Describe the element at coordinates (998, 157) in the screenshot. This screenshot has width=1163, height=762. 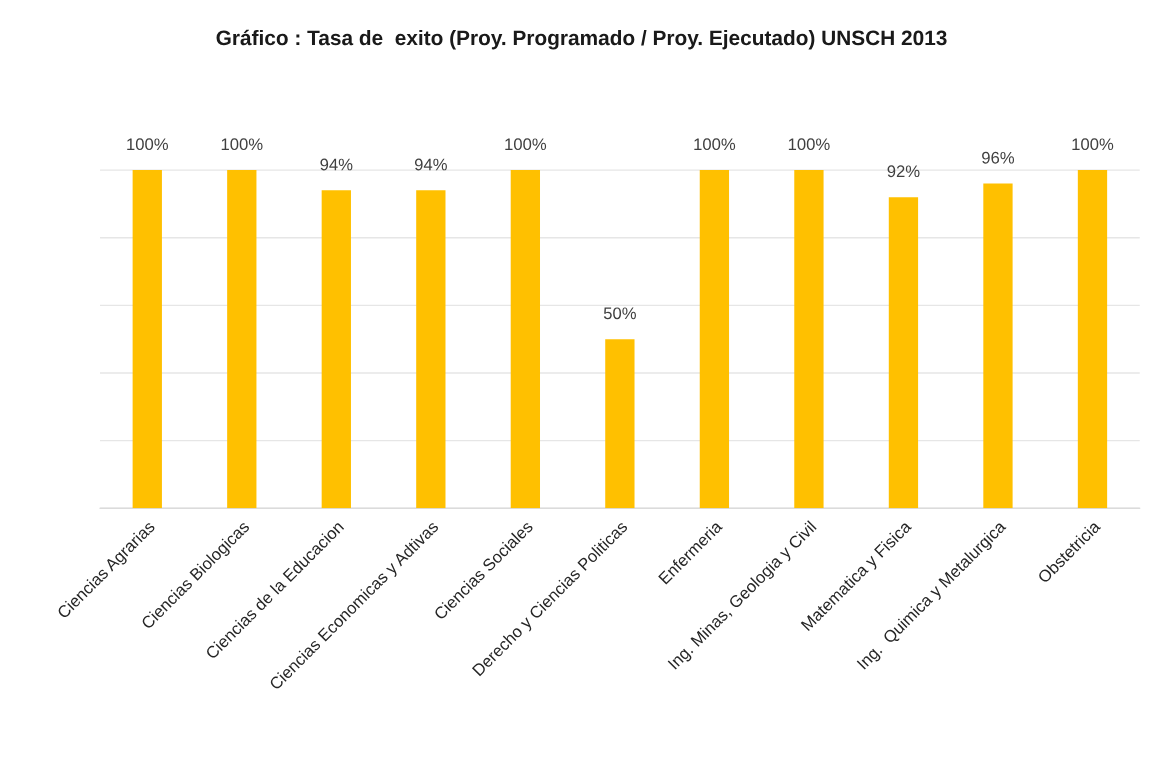
I see `data-label: 96%` at that location.